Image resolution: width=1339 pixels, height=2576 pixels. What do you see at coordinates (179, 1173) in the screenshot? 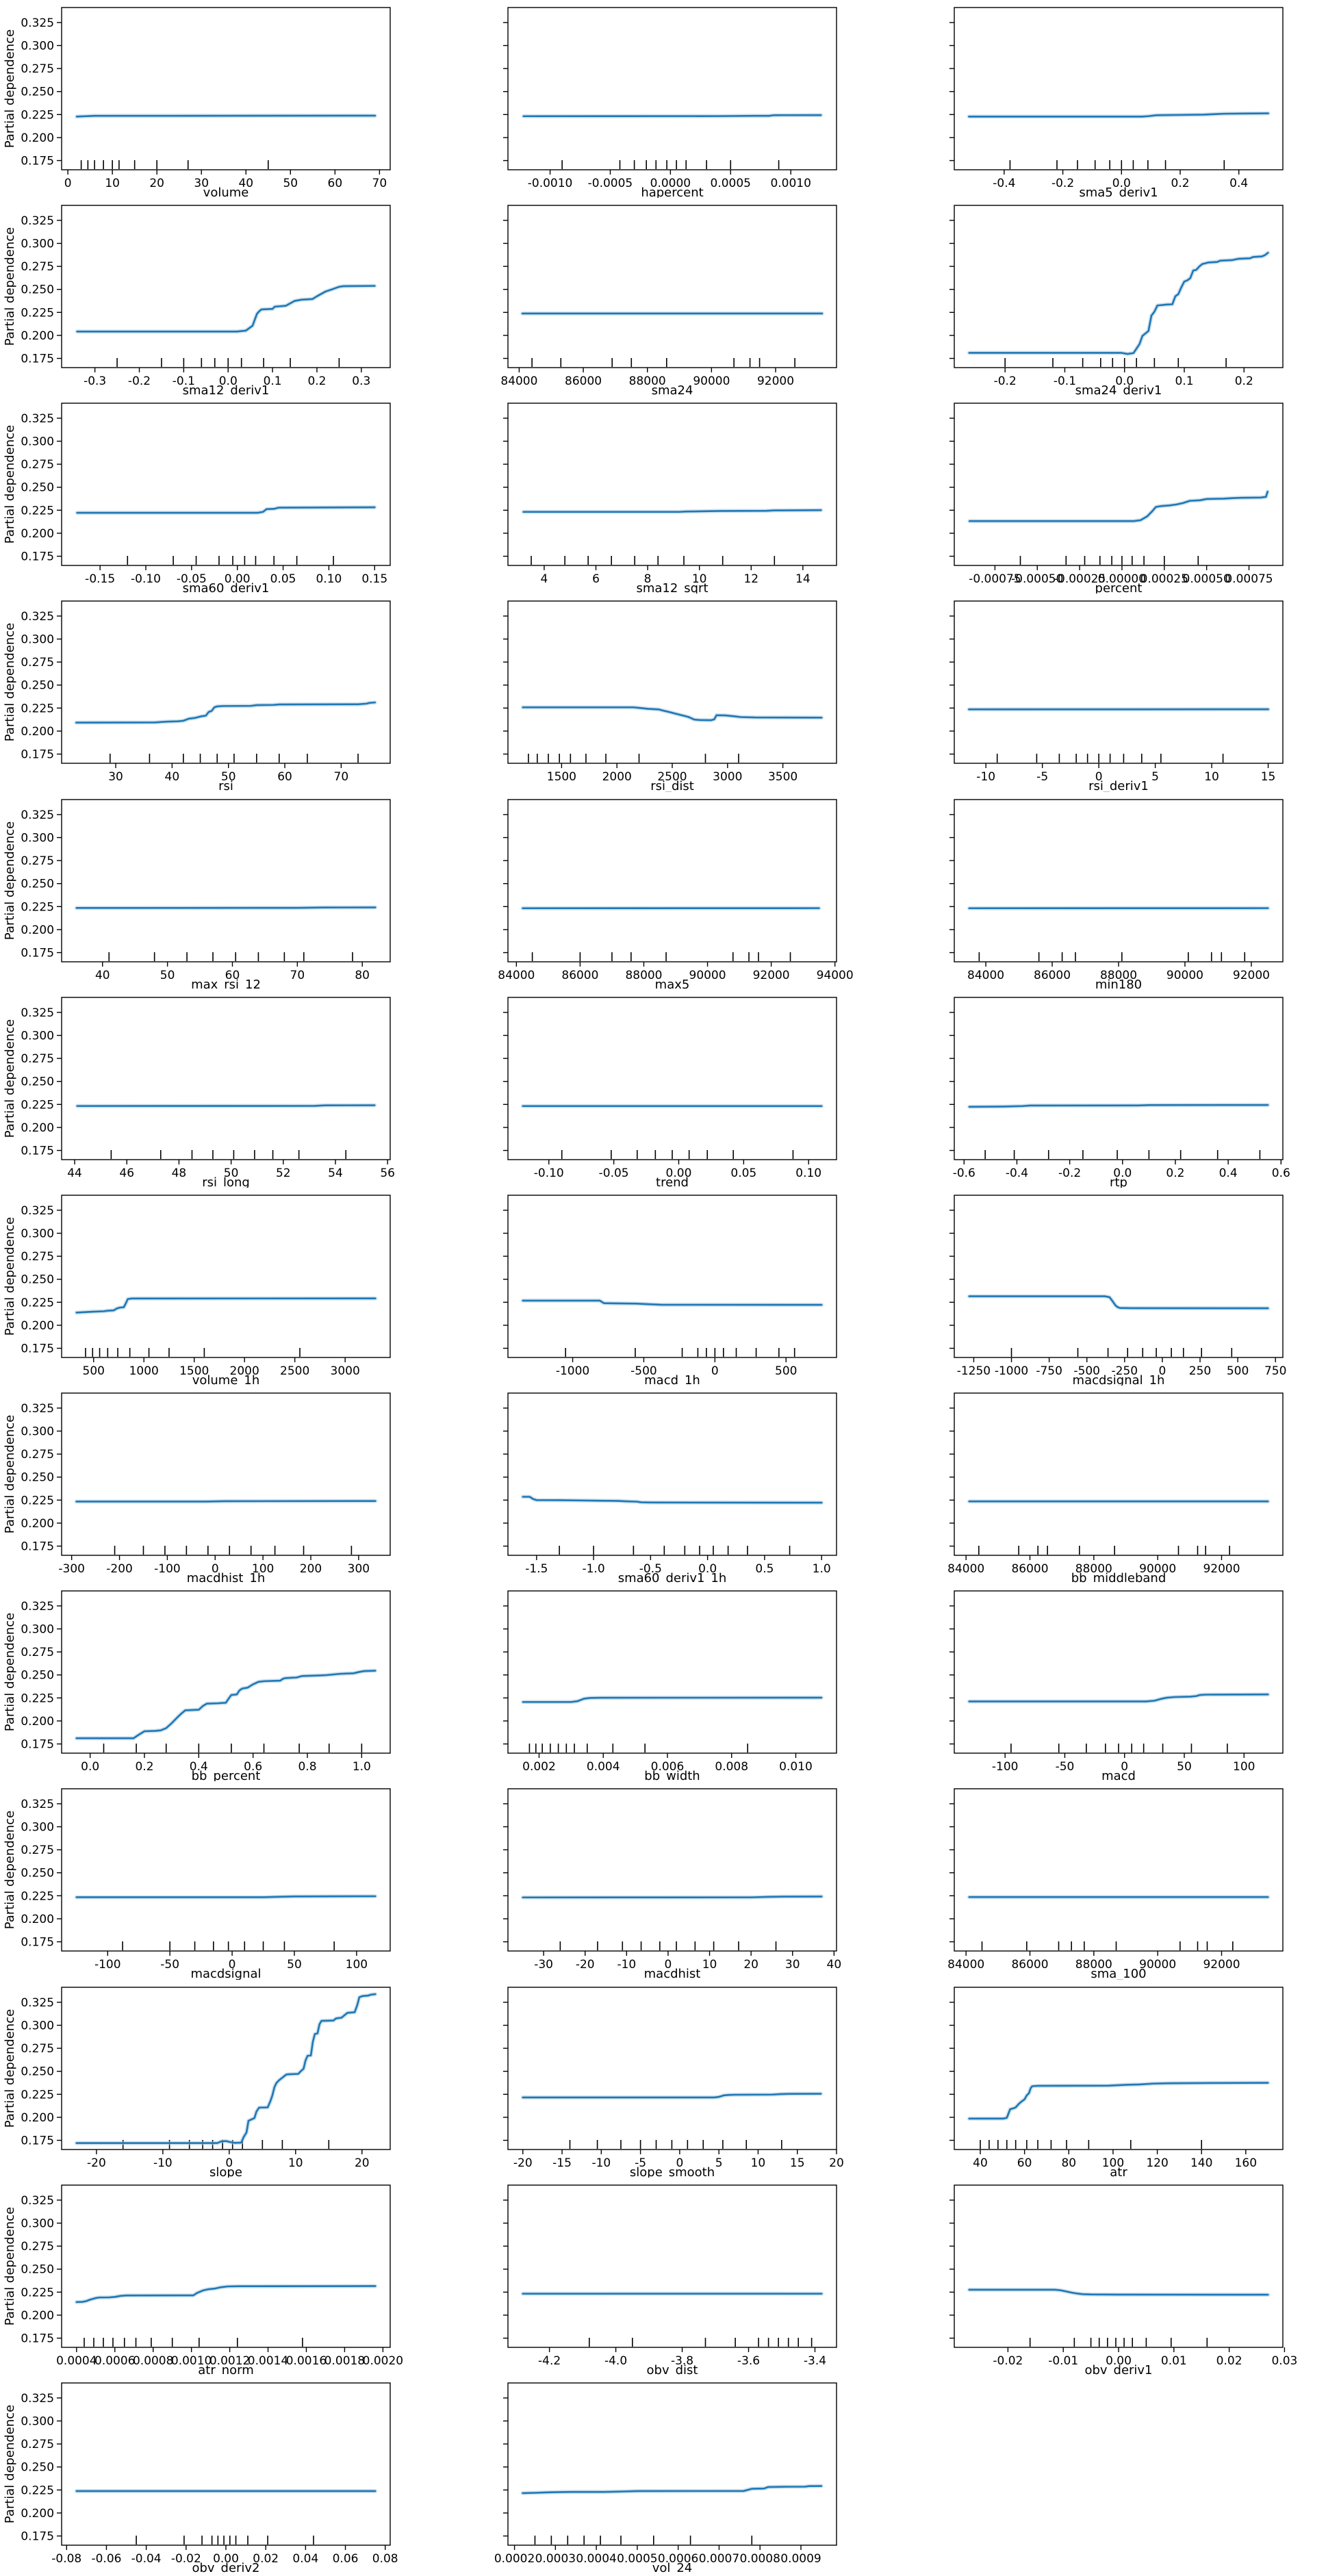
I see `x-tick-label: 48` at bounding box center [179, 1173].